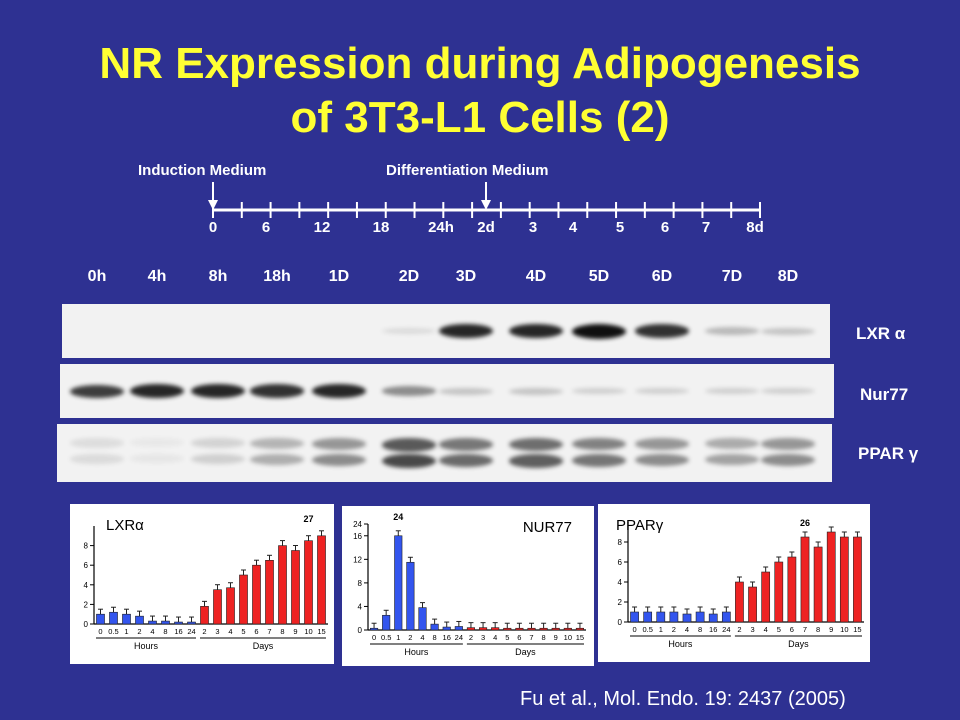  Describe the element at coordinates (788, 276) in the screenshot. I see `lane-label: 8D` at that location.